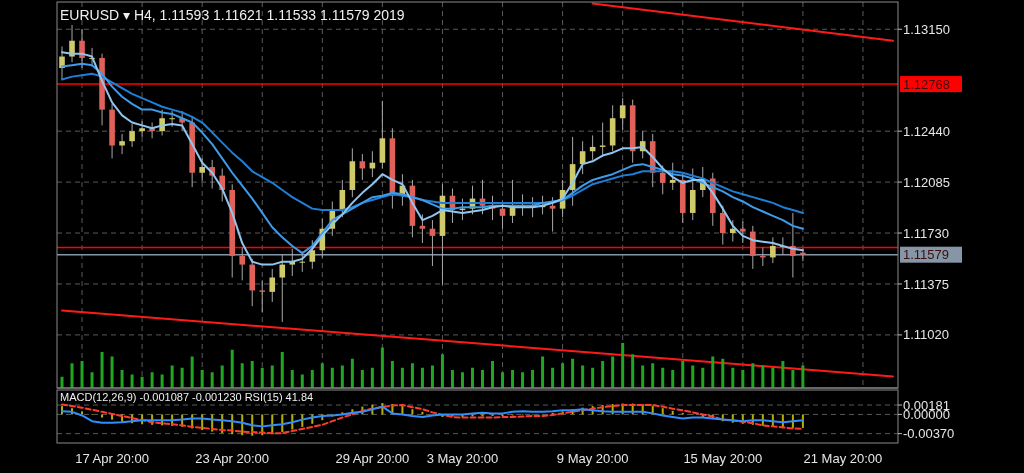 The width and height of the screenshot is (1024, 473). What do you see at coordinates (843, 458) in the screenshot?
I see `x-tick-label: 21 May 20:00` at bounding box center [843, 458].